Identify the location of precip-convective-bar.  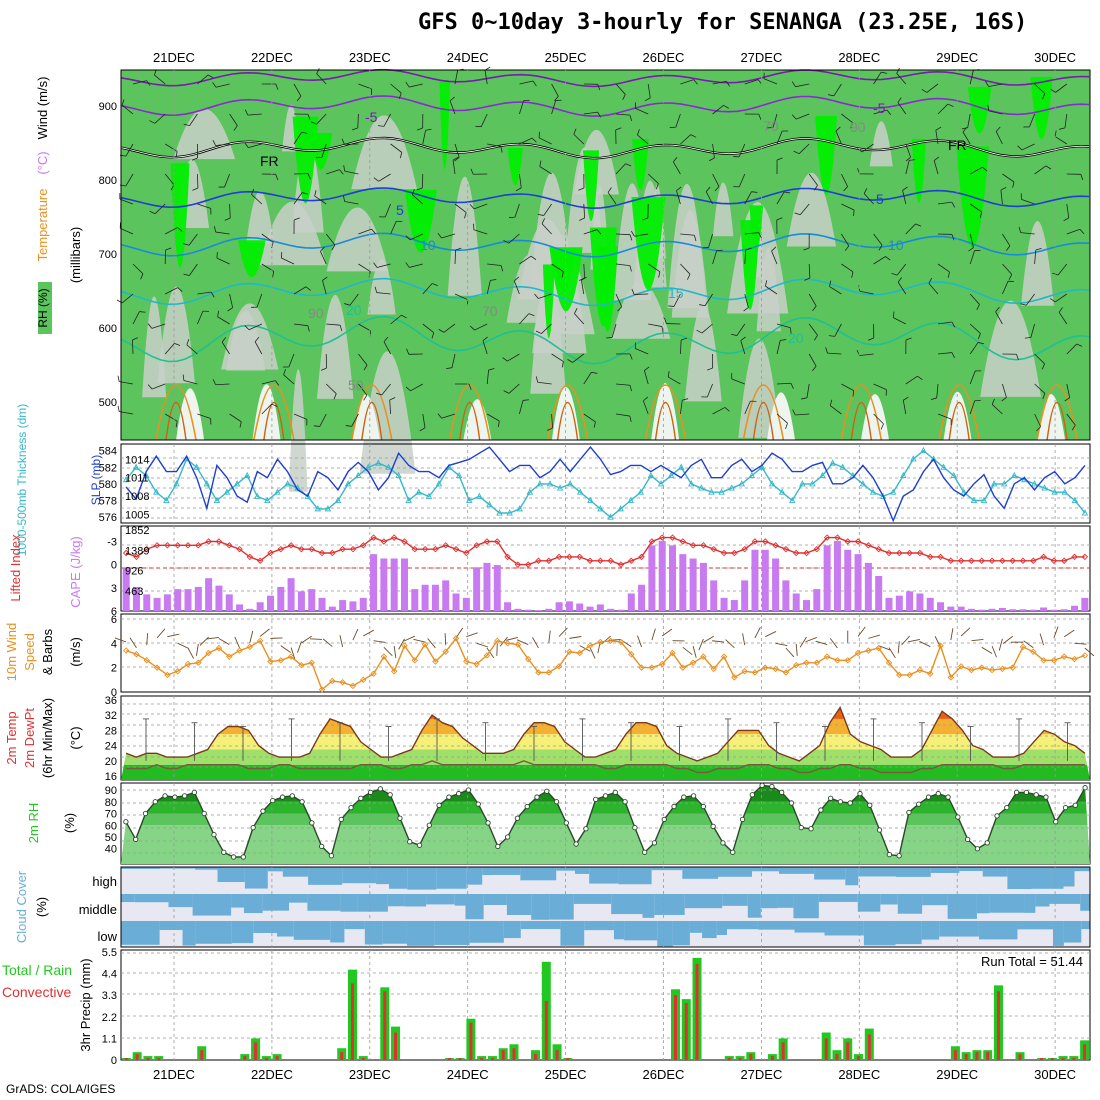
(1085, 1052).